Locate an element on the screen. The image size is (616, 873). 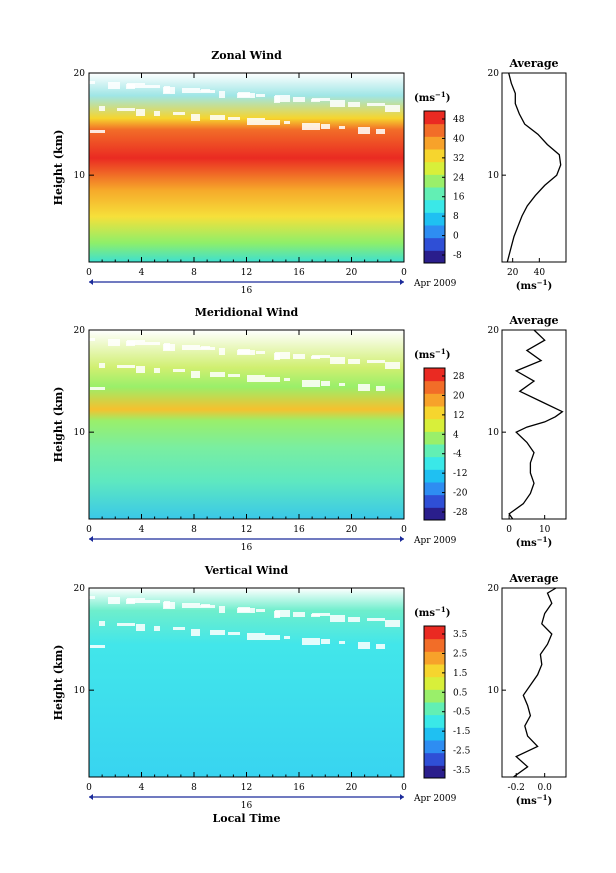
y-axis-label: Height (km) is located at coordinates (58, 425).